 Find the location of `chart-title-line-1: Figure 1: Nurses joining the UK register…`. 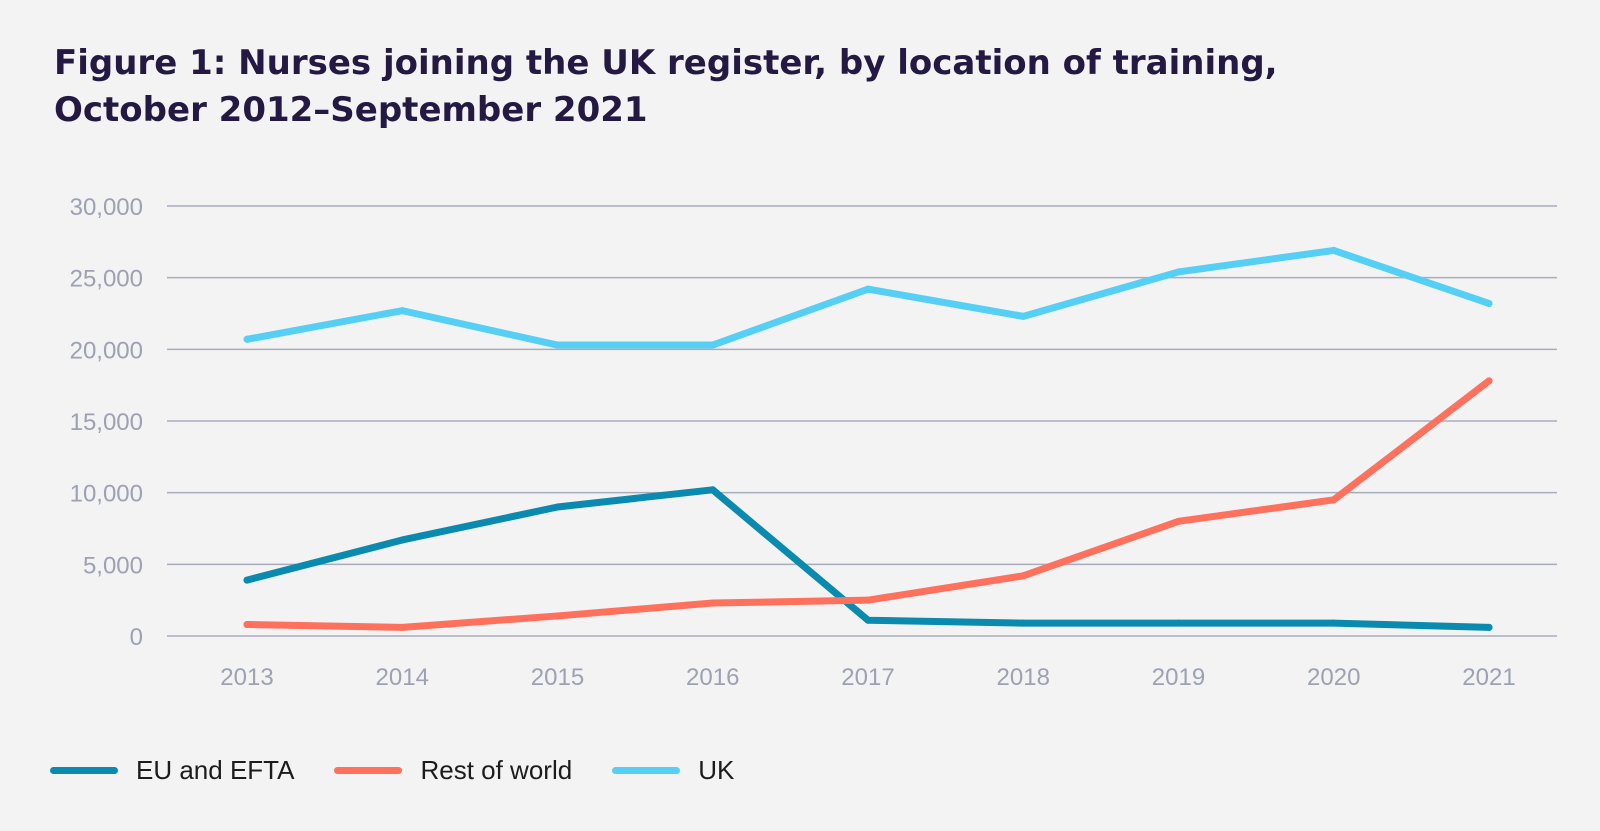

chart-title-line-1: Figure 1: Nurses joining the UK register… is located at coordinates (666, 63).